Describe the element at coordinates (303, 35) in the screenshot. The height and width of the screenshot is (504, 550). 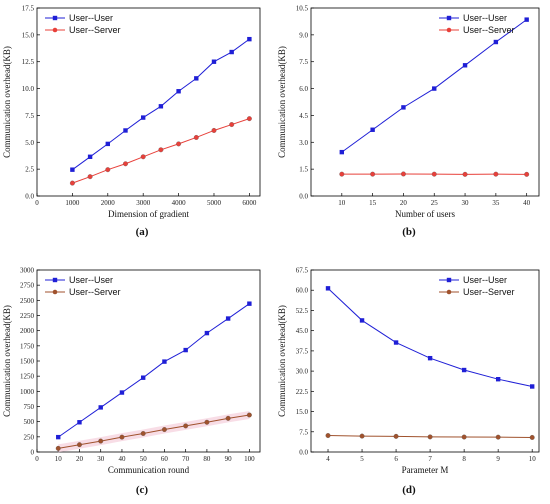
I see `y-tick-label: 9.0` at that location.